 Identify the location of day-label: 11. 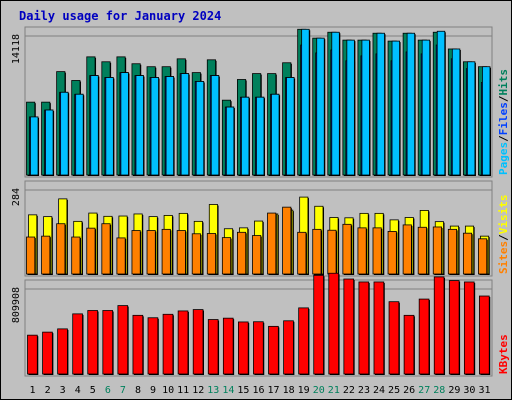
(183, 390).